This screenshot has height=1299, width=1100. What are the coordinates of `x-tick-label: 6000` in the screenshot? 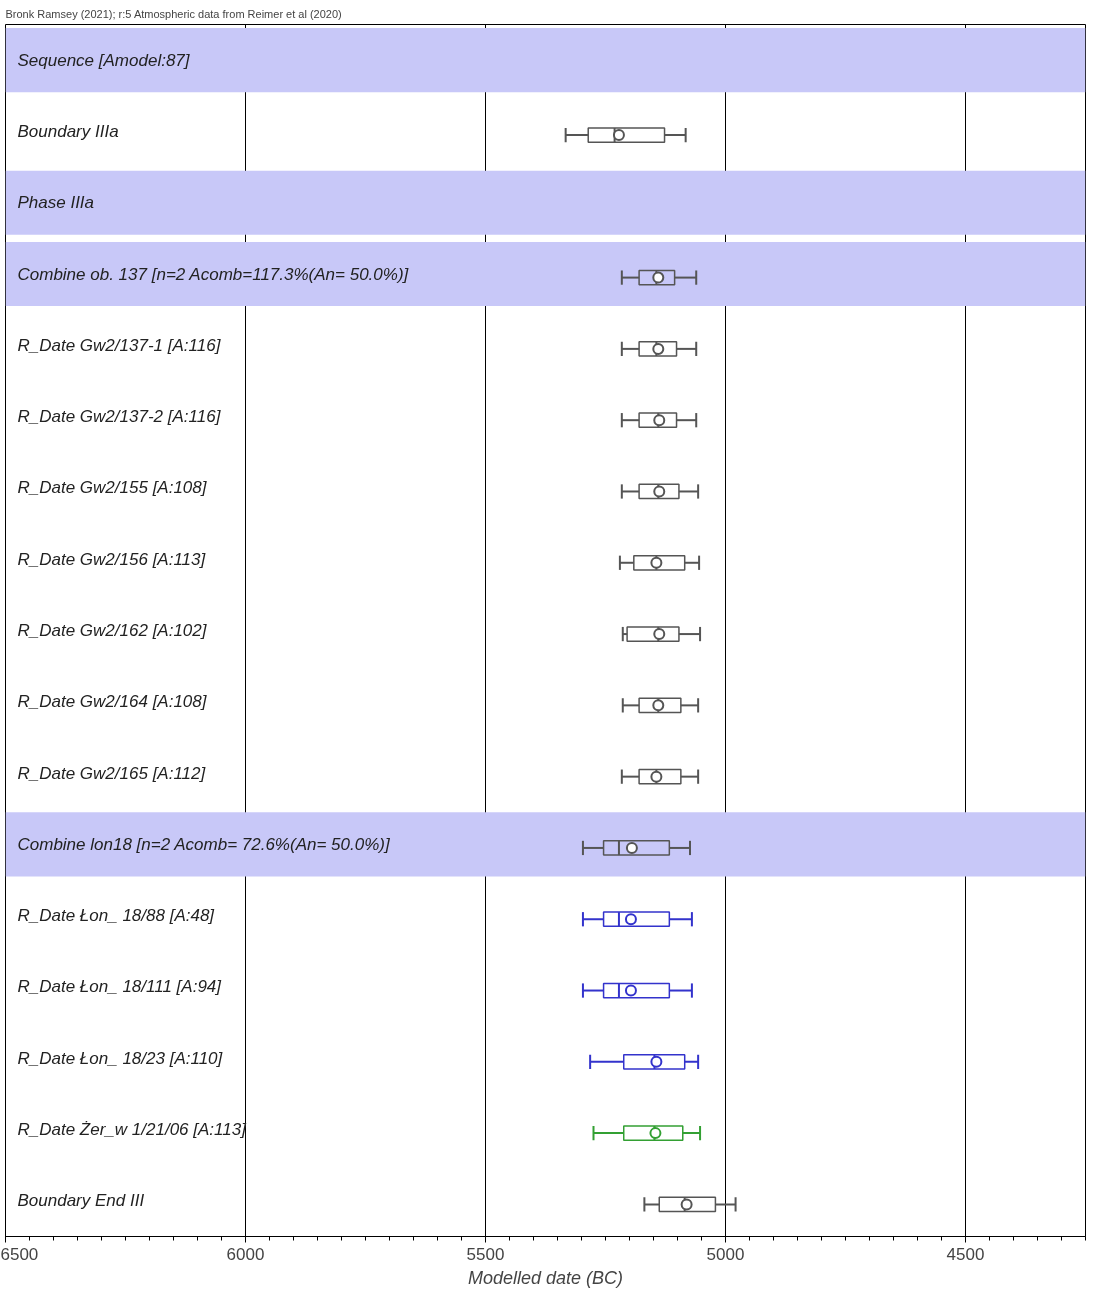 It's located at (245, 1254).